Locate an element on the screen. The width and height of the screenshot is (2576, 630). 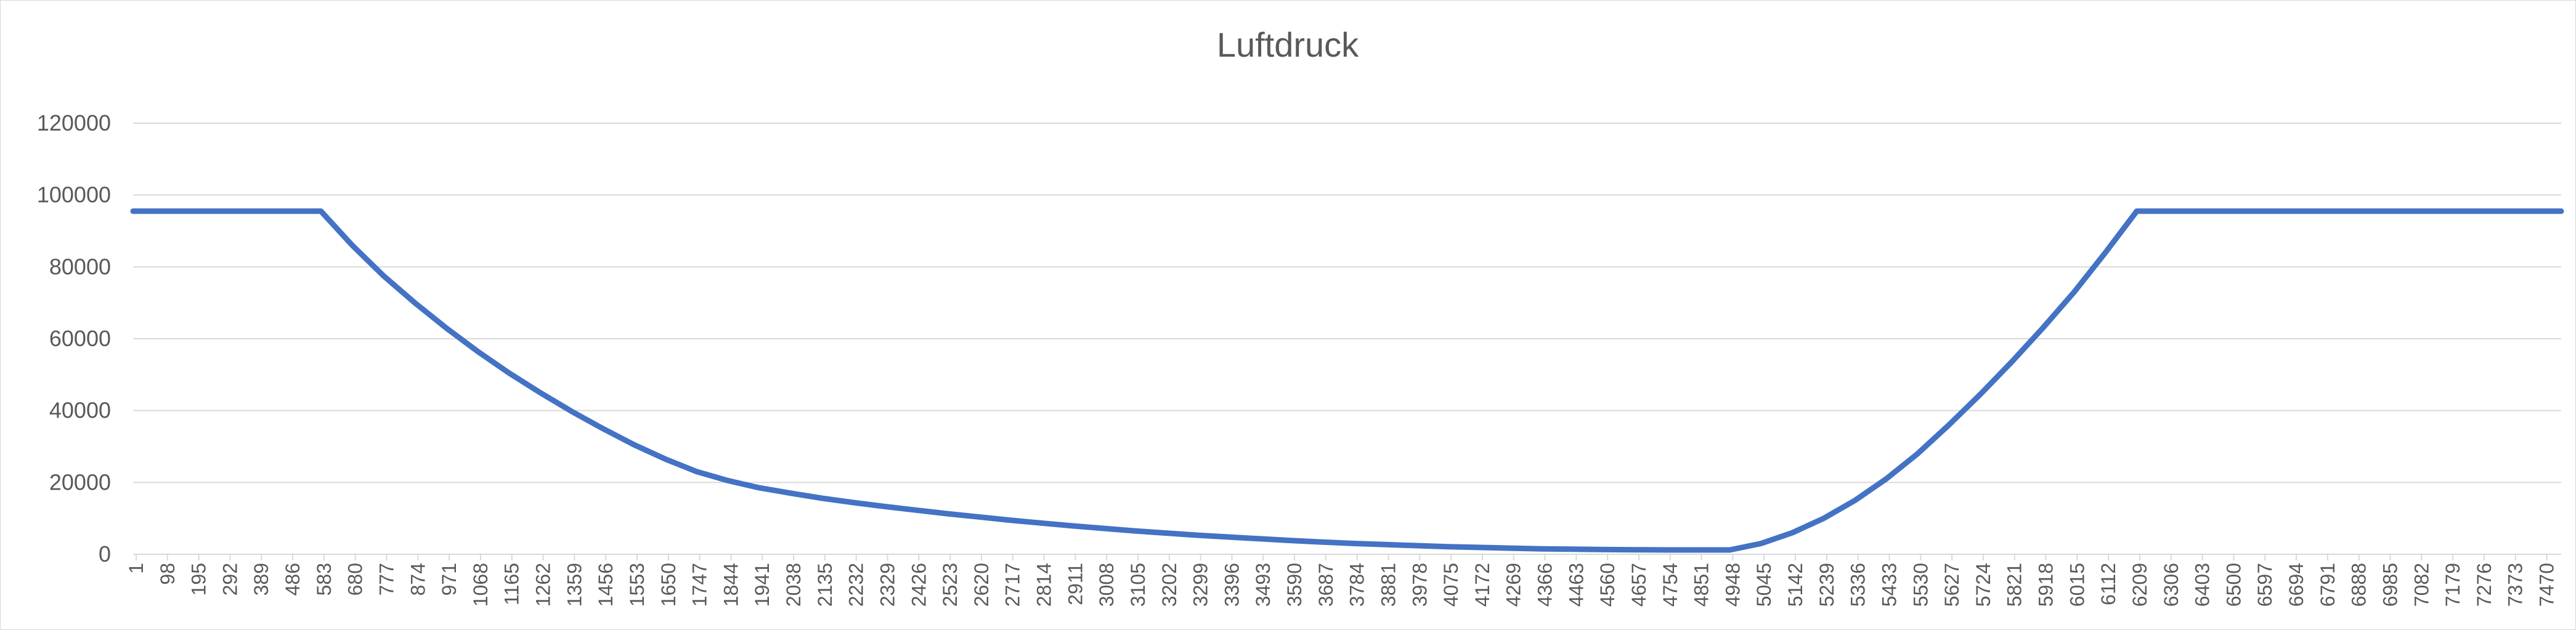
x-tick-label: 4366 is located at coordinates (1545, 585).